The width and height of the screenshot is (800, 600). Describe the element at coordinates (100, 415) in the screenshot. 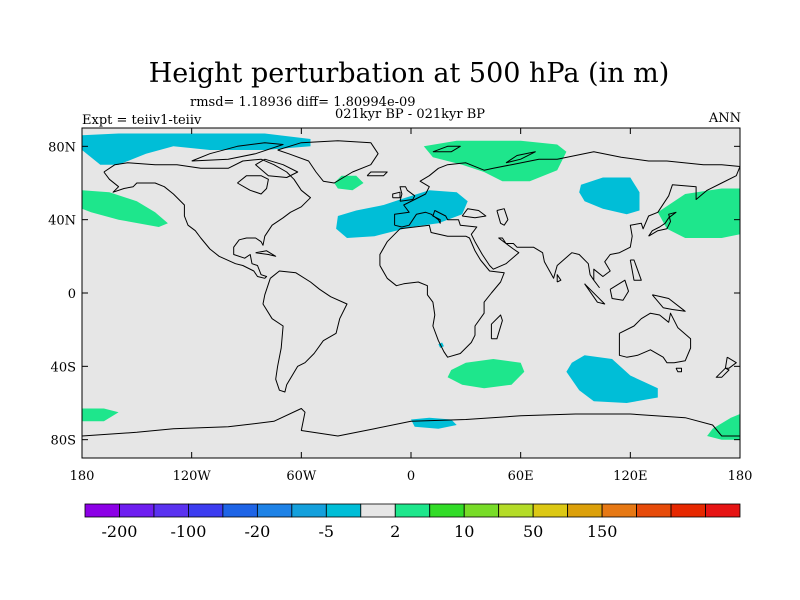

I see `south-pacific-west-positive-region` at that location.